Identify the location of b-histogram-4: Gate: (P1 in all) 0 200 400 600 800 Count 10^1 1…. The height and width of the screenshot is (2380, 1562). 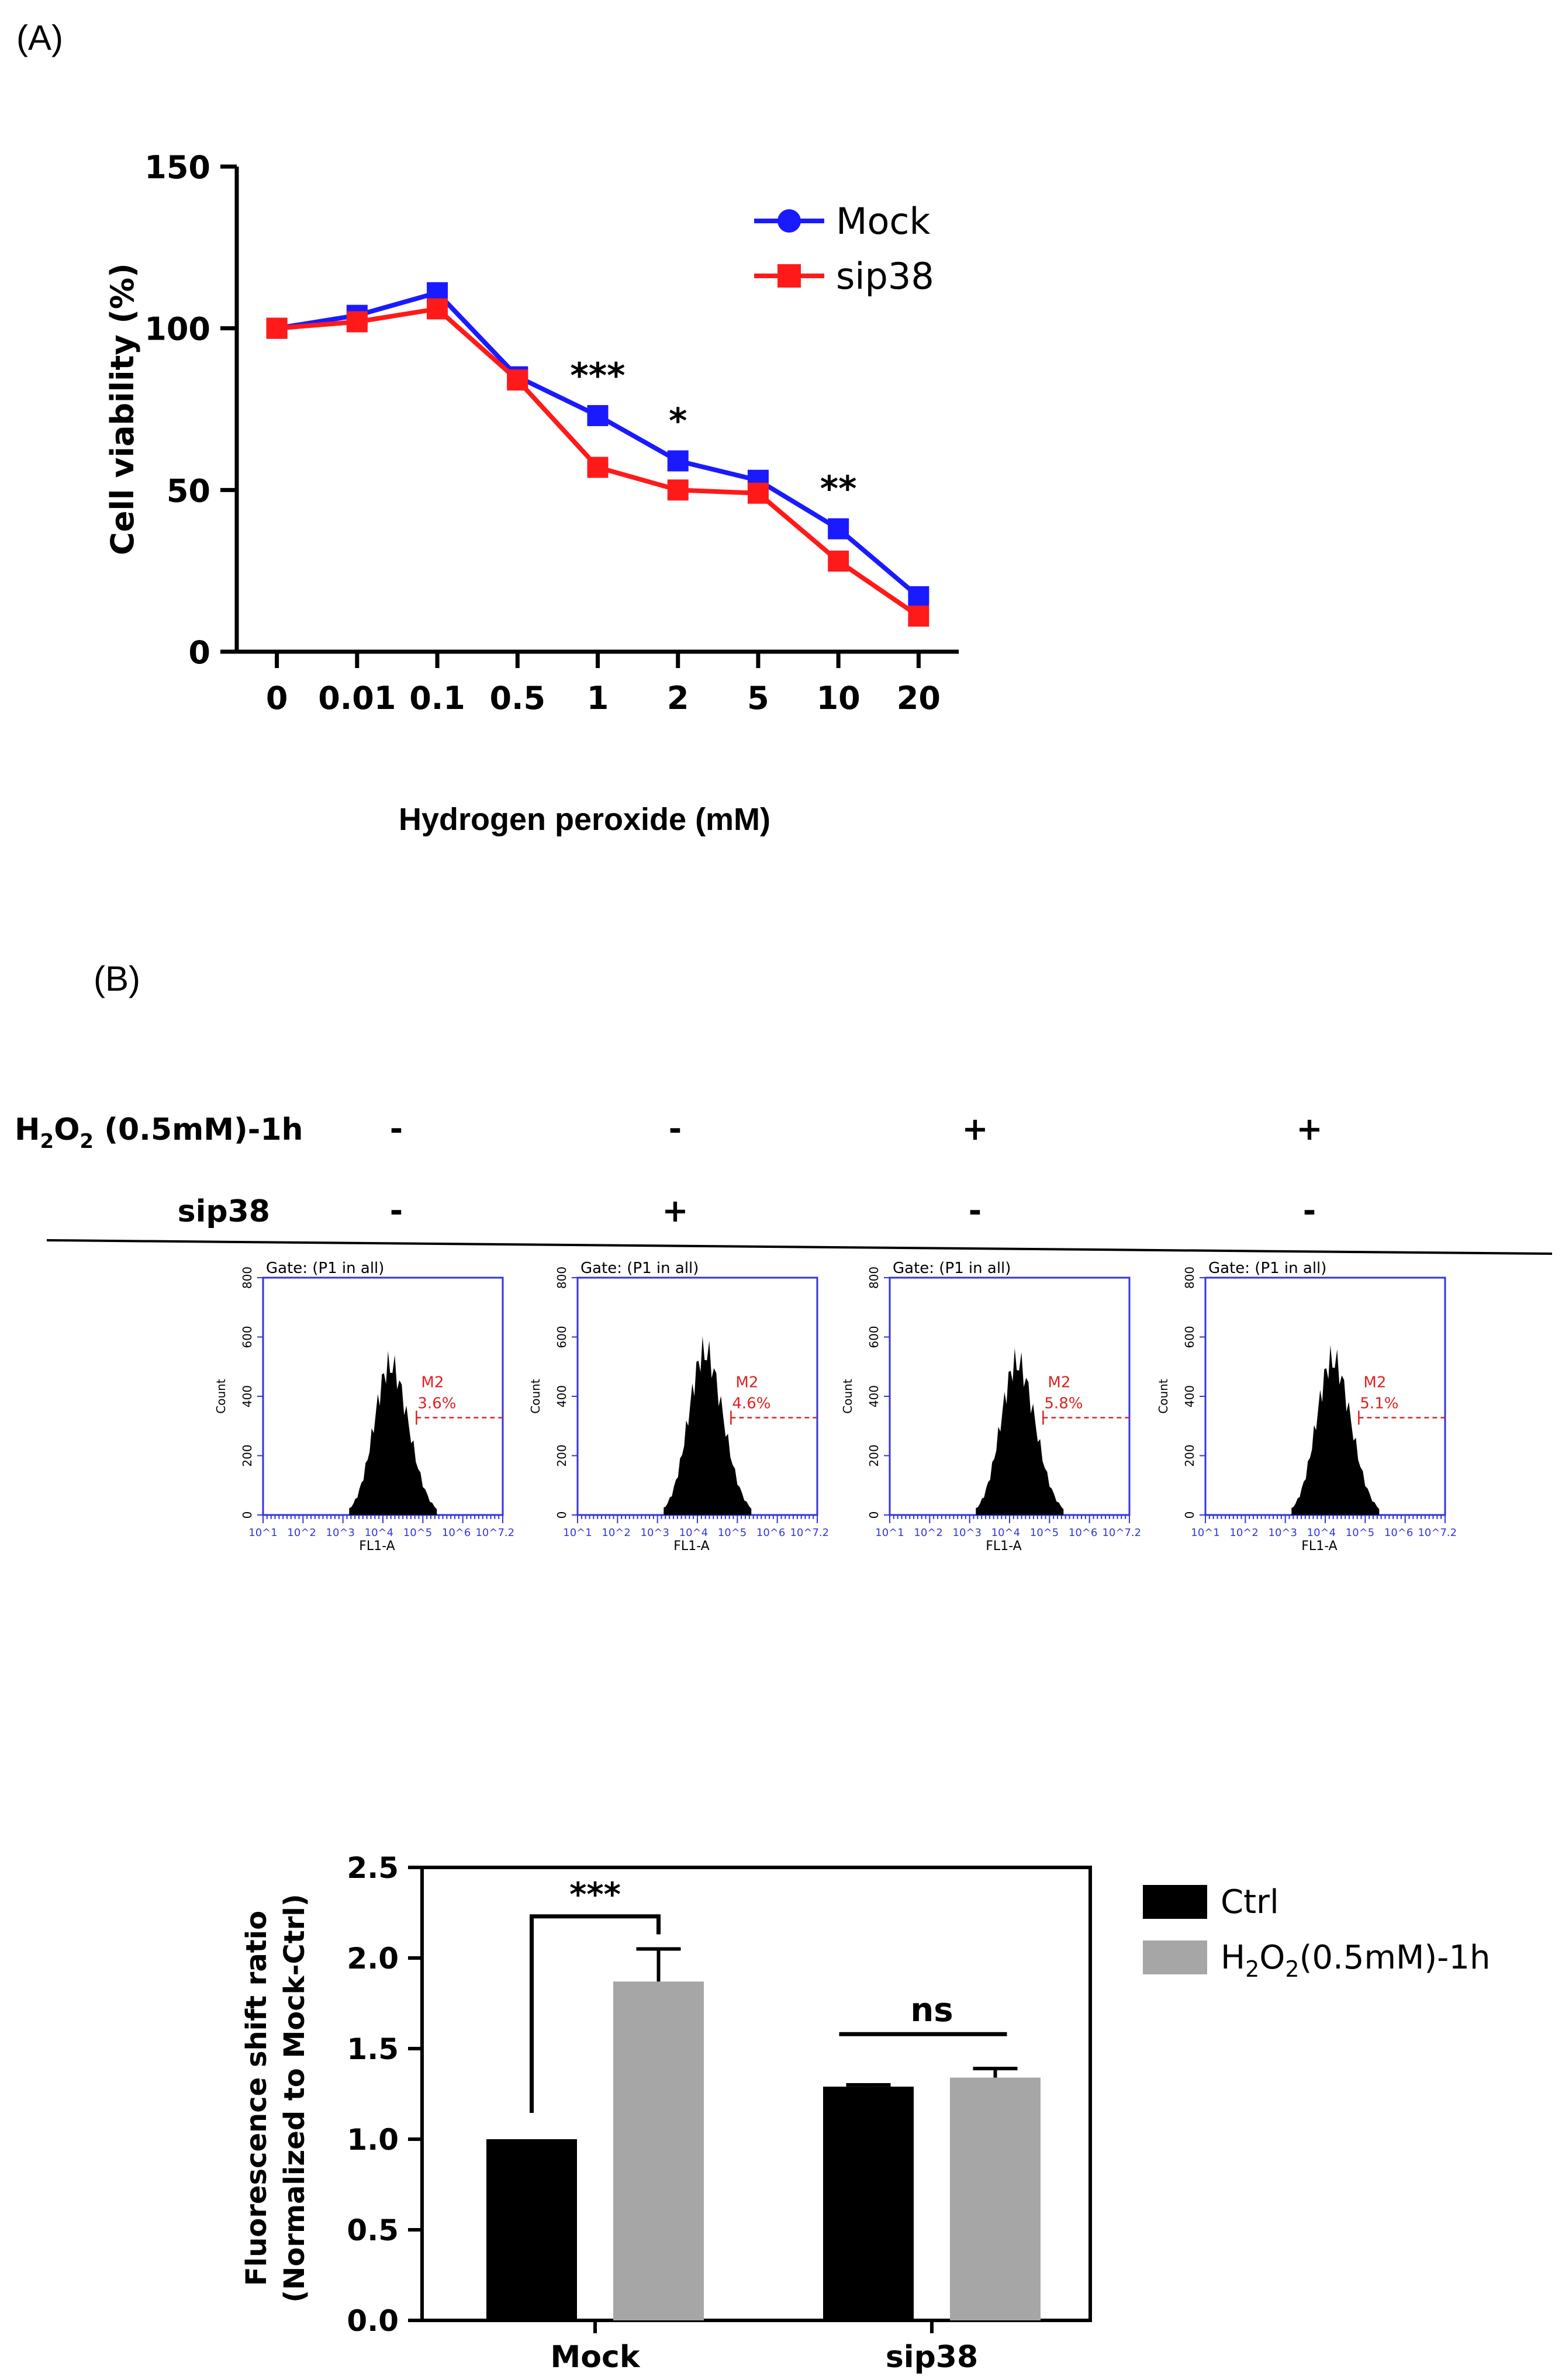
(1306, 1407).